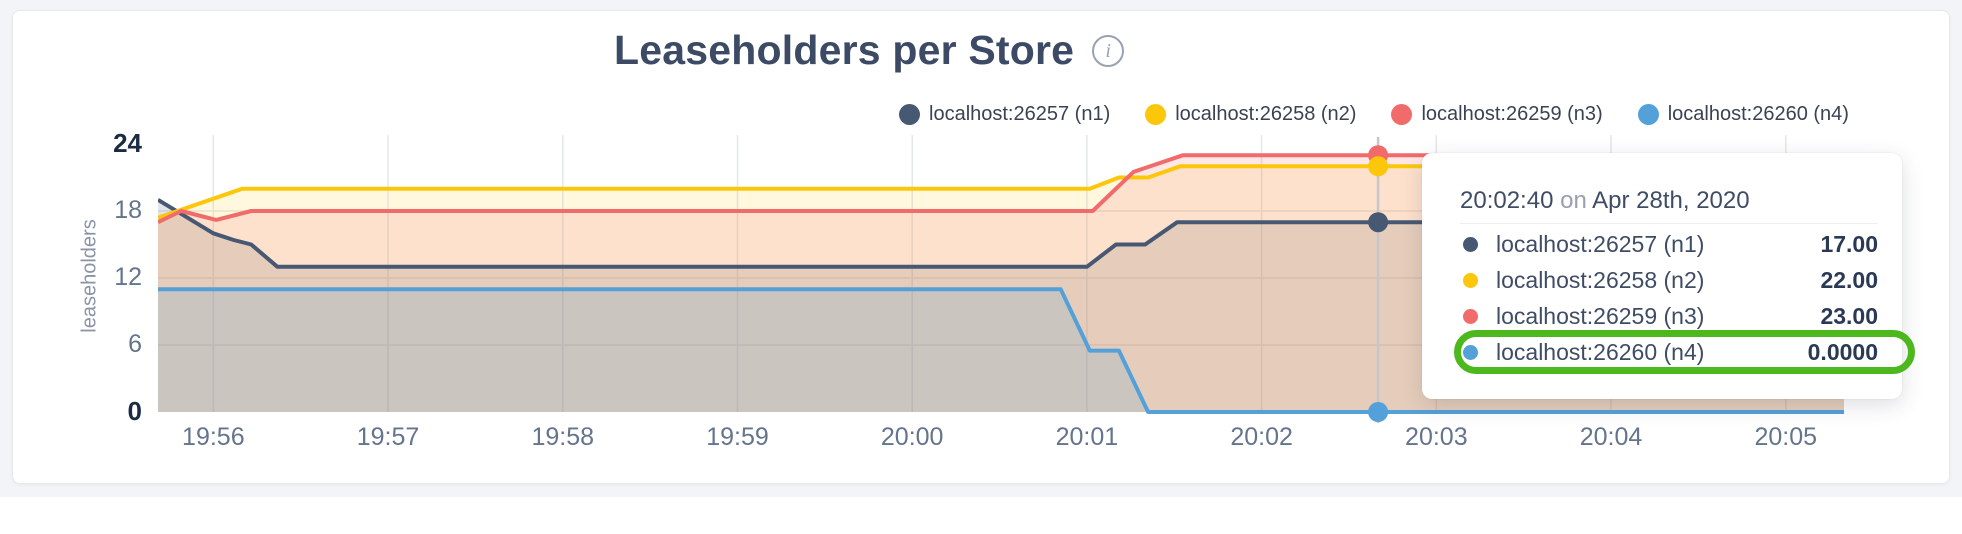 This screenshot has height=534, width=1962. What do you see at coordinates (135, 344) in the screenshot?
I see `y-tick-label: 6` at bounding box center [135, 344].